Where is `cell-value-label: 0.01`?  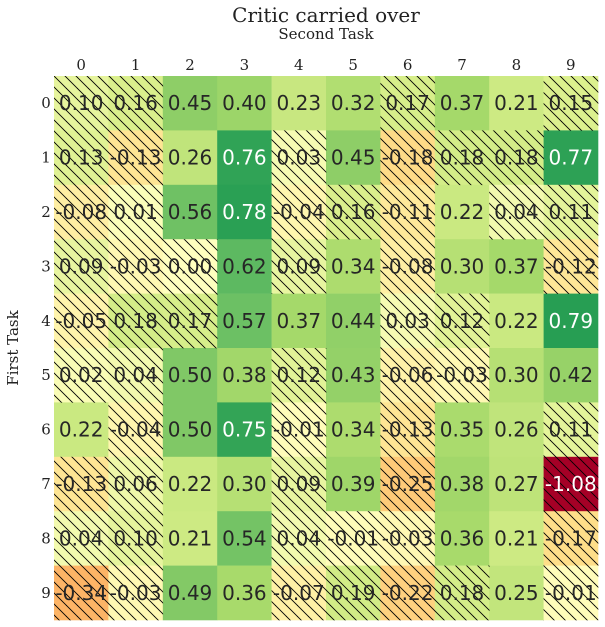
cell-value-label: 0.01 is located at coordinates (135, 212).